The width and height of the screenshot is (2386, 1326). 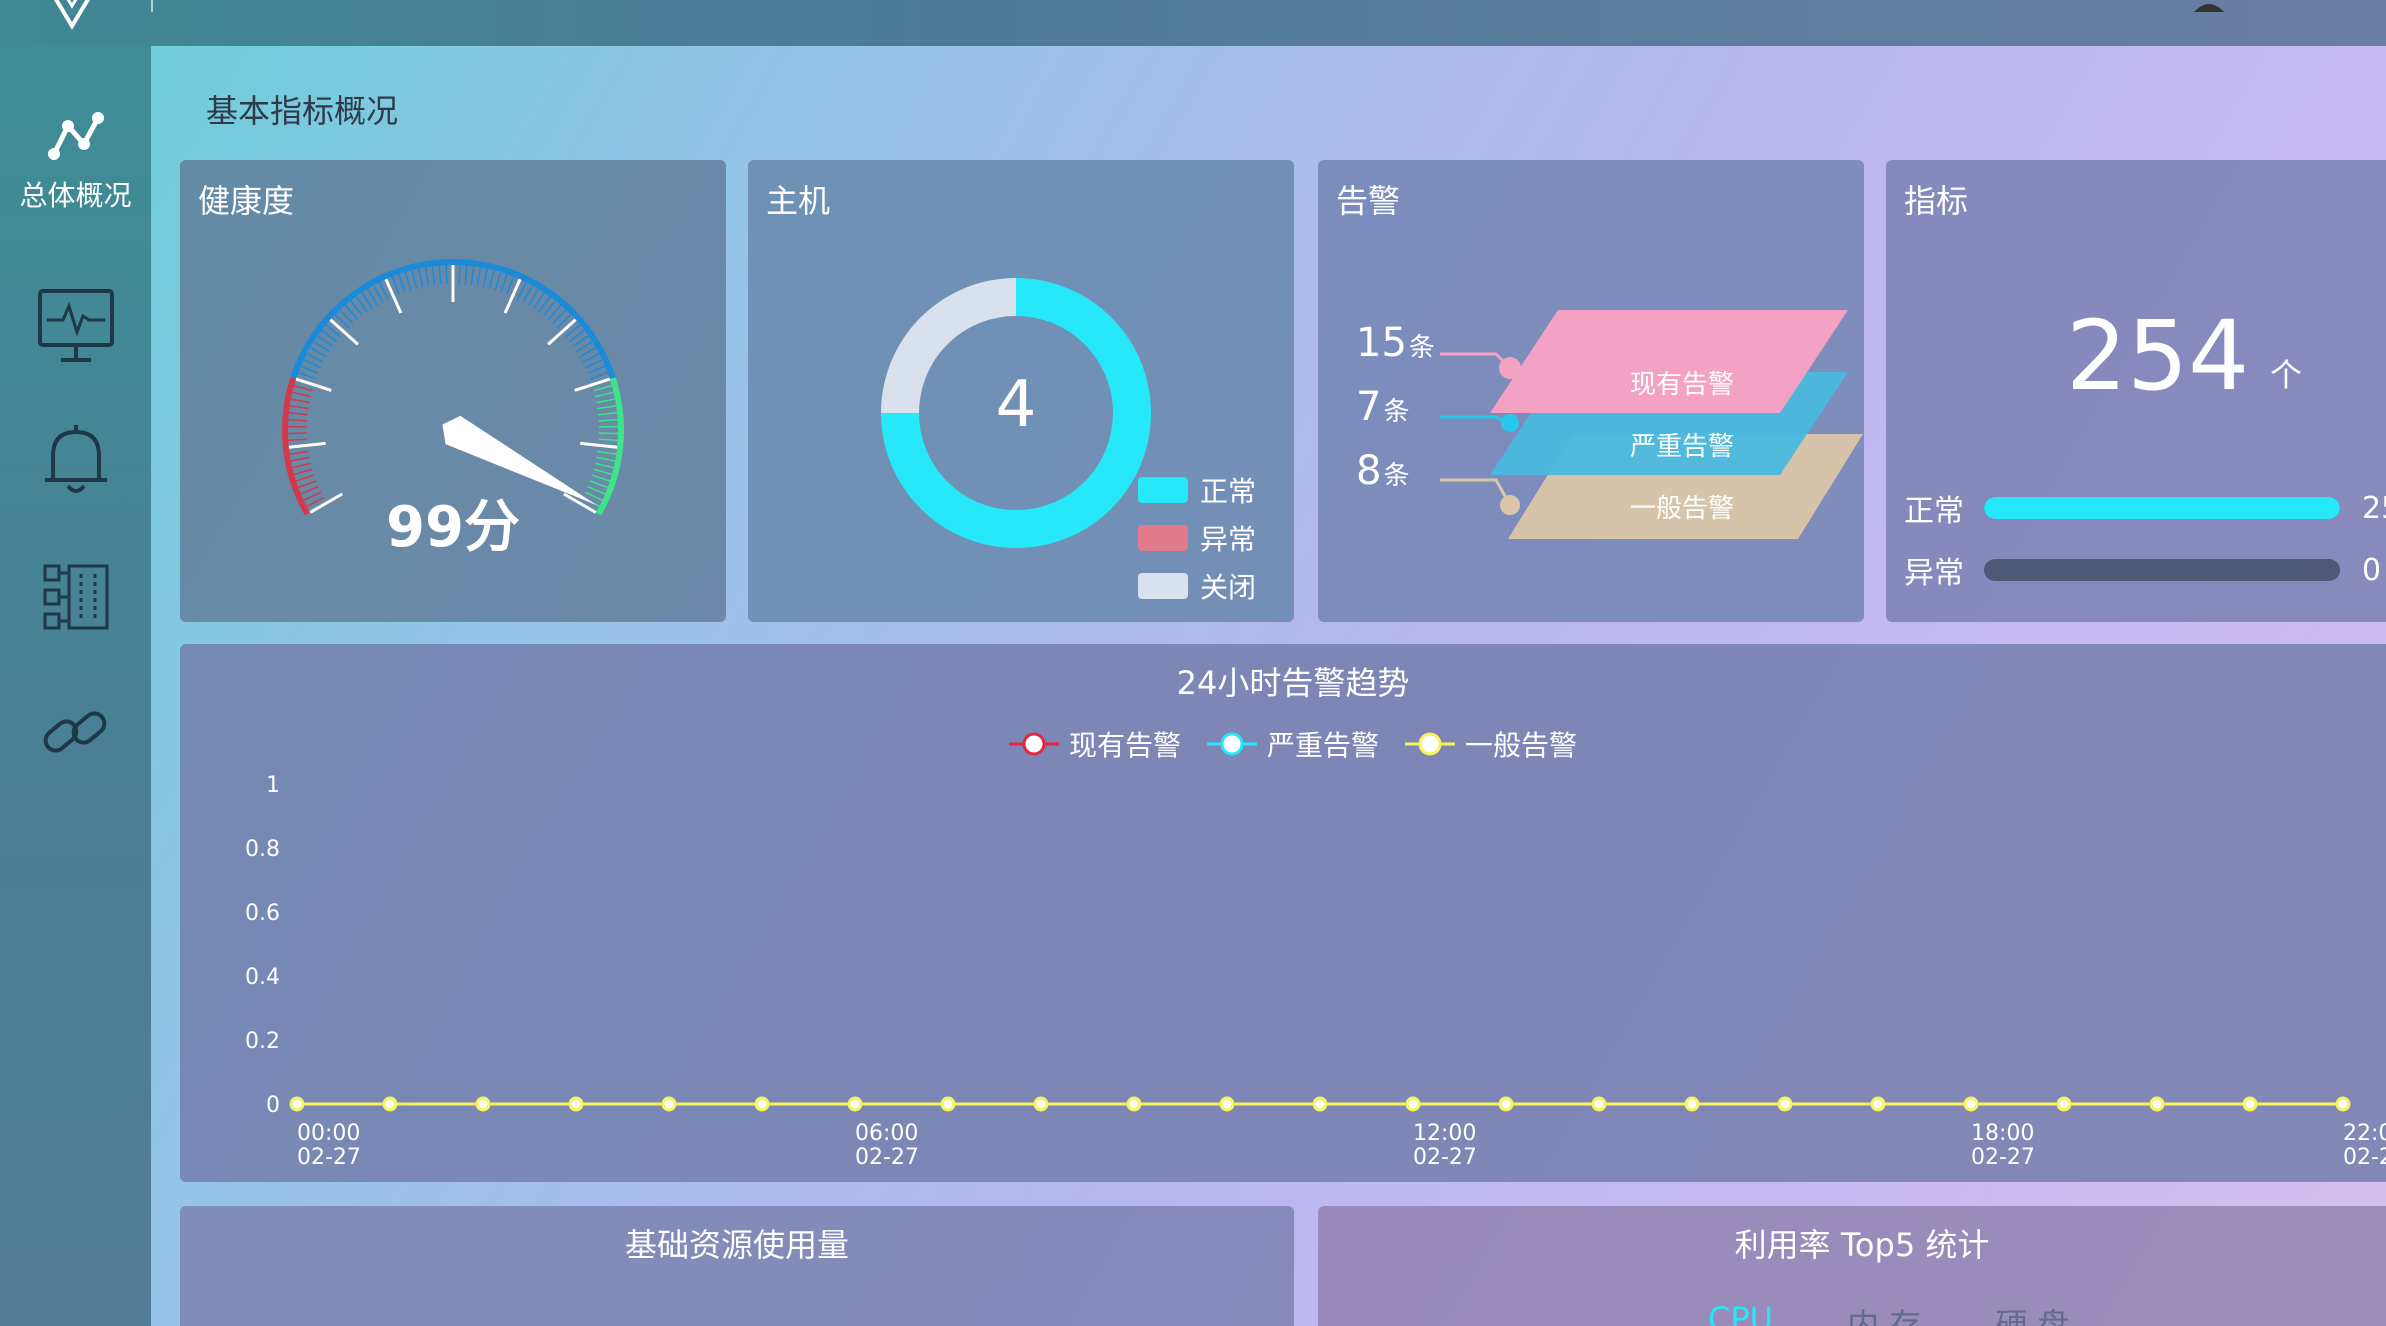 I want to click on tab-disk: 硬 盘, so click(x=2032, y=1316).